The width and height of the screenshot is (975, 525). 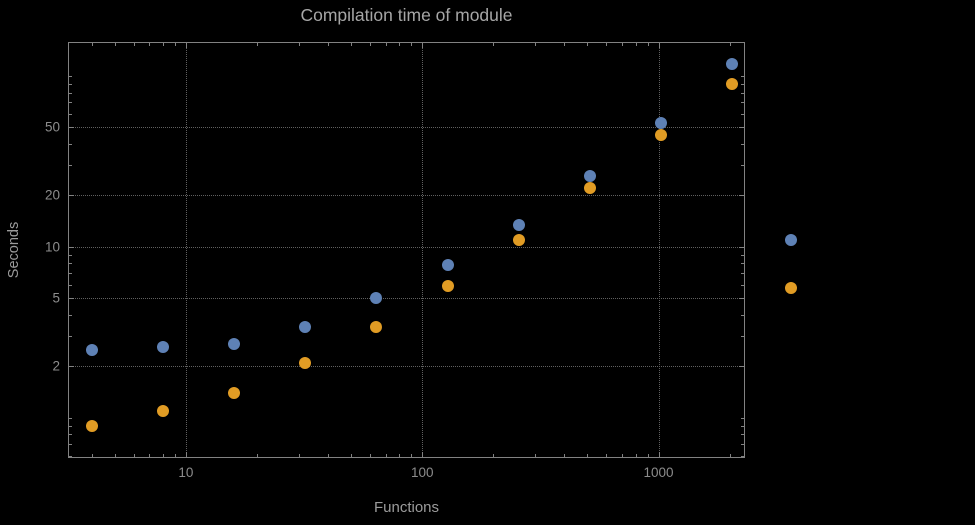 I want to click on legend, so click(x=791, y=264).